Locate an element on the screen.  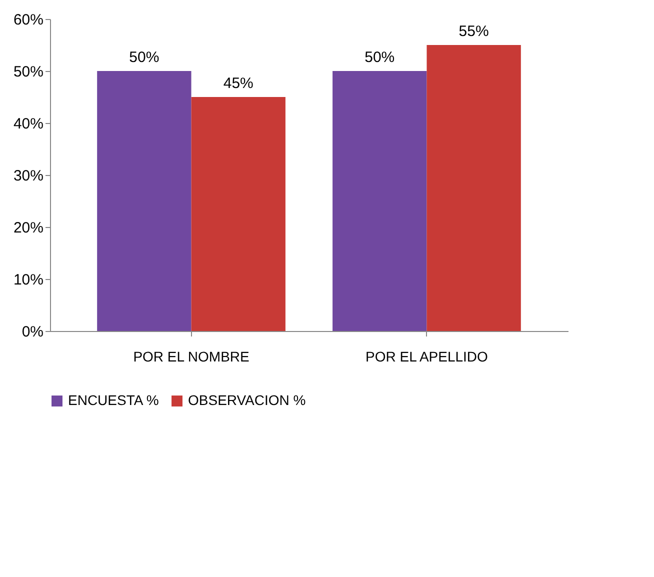
y-tick-label: 20% is located at coordinates (28, 228).